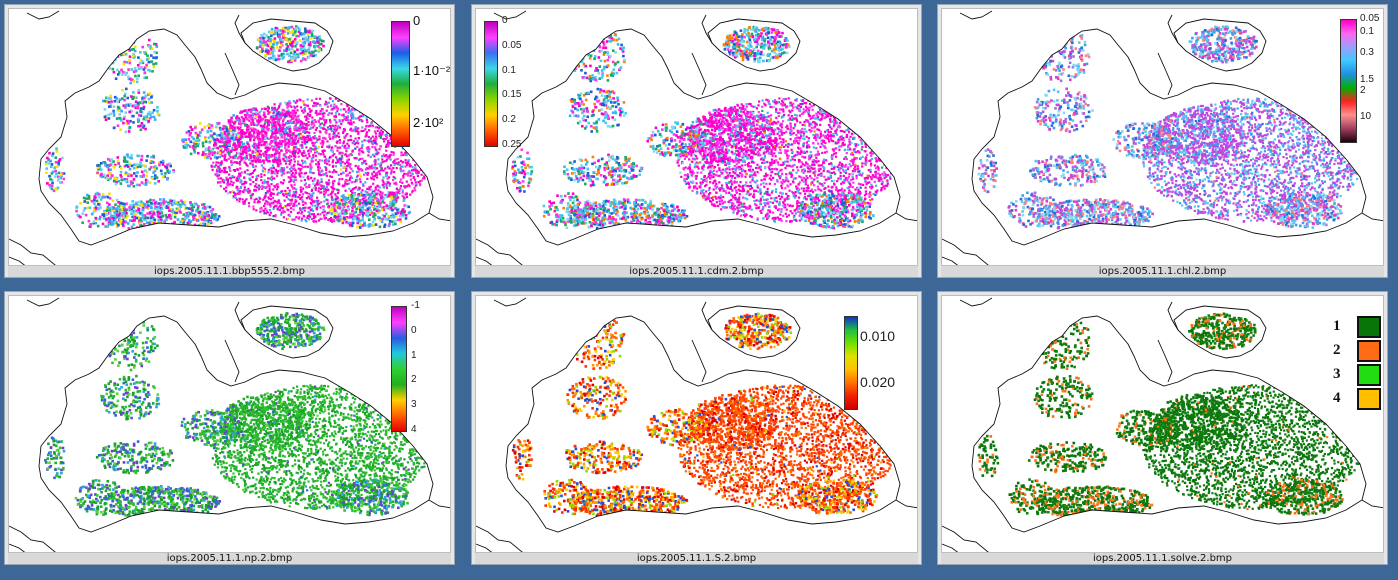  I want to click on colorbar-tick-label: 0.3, so click(1367, 52).